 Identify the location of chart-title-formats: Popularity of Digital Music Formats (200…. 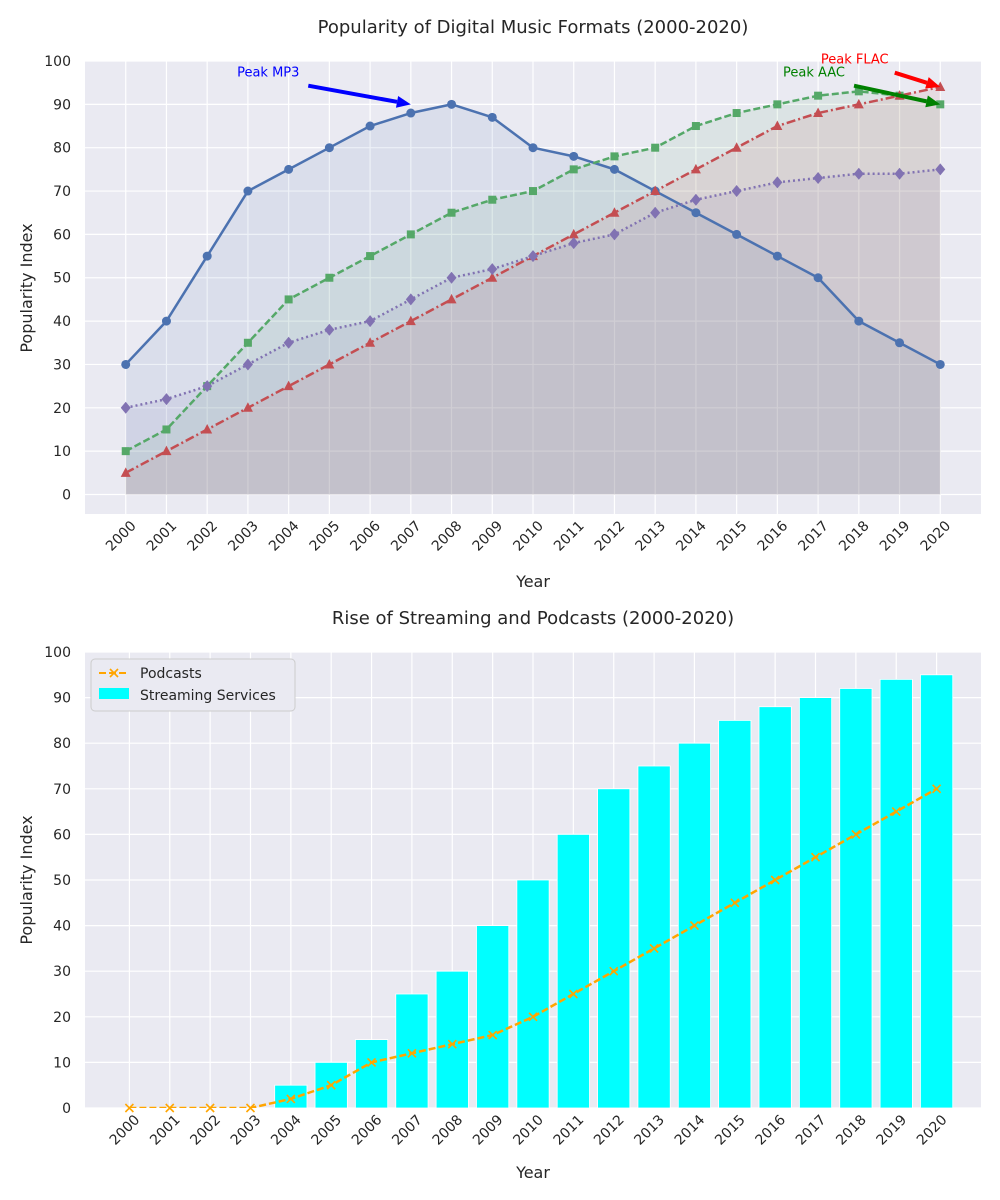
(533, 27).